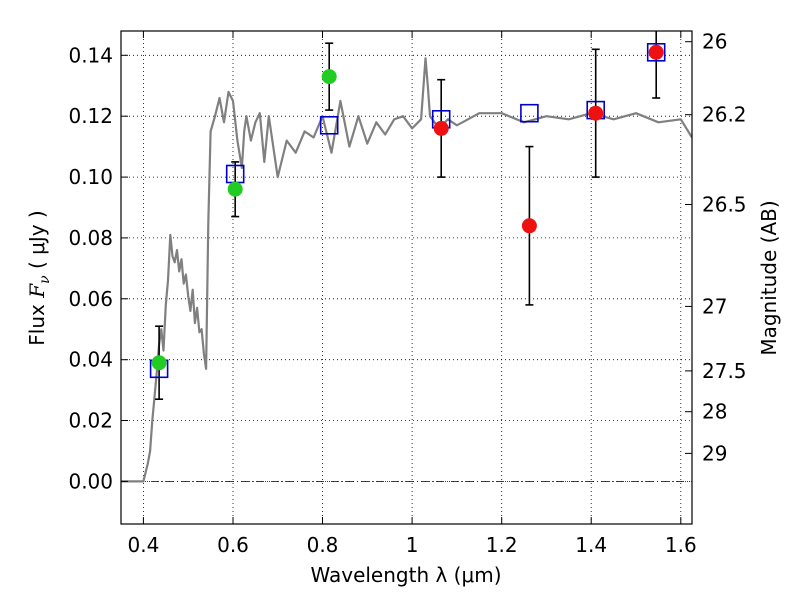 Image resolution: width=800 pixels, height=600 pixels. I want to click on y-tick-label: 0.00, so click(90, 481).